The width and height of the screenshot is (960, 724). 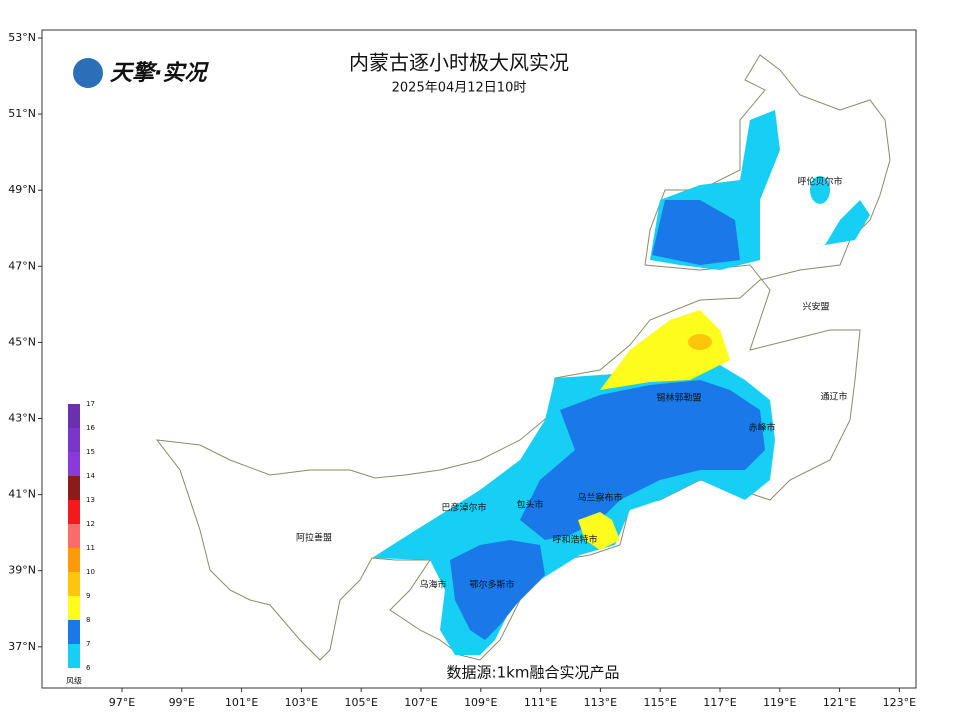 I want to click on lon-label: 101°E, so click(x=241, y=702).